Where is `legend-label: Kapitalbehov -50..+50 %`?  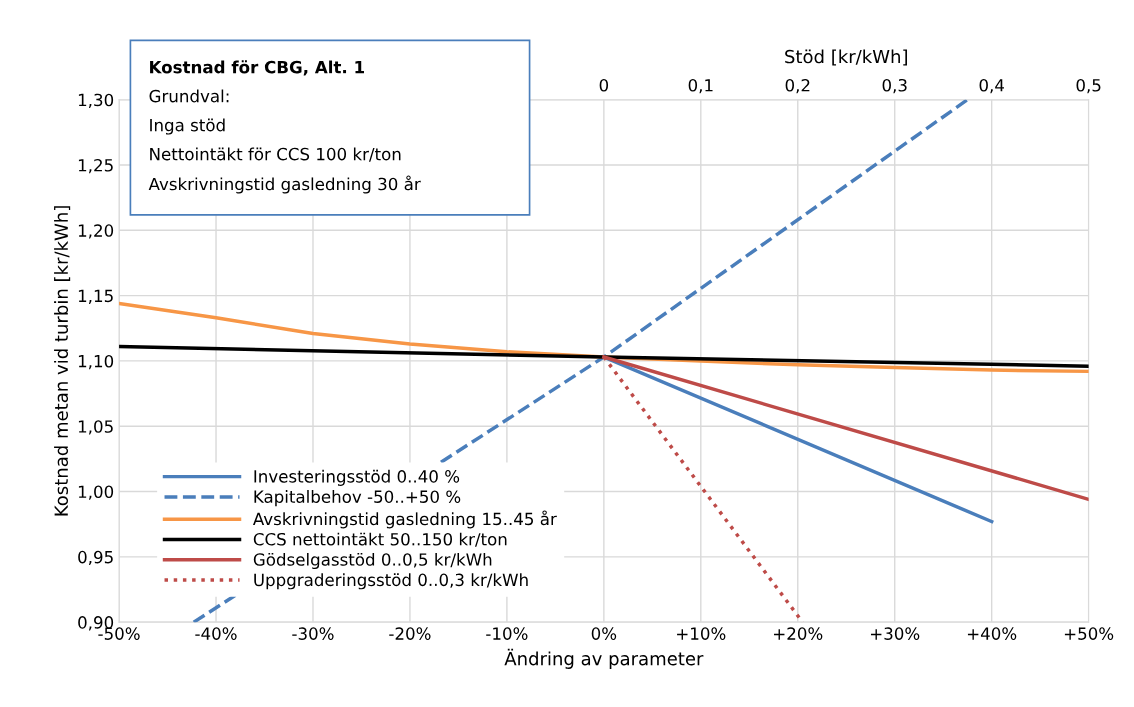
legend-label: Kapitalbehov -50..+50 % is located at coordinates (357, 498).